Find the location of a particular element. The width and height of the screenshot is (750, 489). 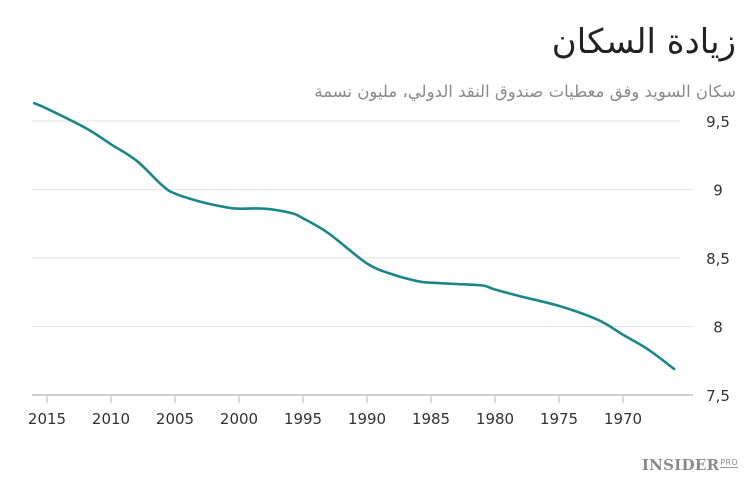

x-tick-label: 2015 is located at coordinates (47, 419).